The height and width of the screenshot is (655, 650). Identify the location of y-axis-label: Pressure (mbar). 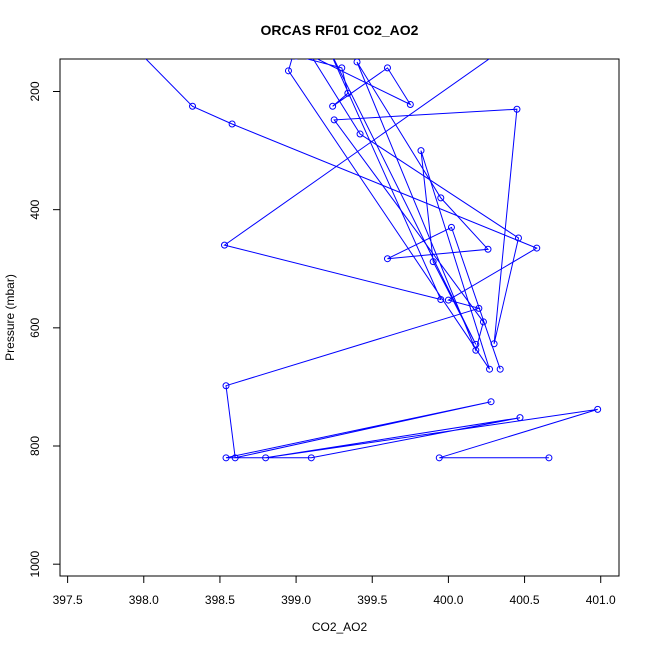
(10, 317).